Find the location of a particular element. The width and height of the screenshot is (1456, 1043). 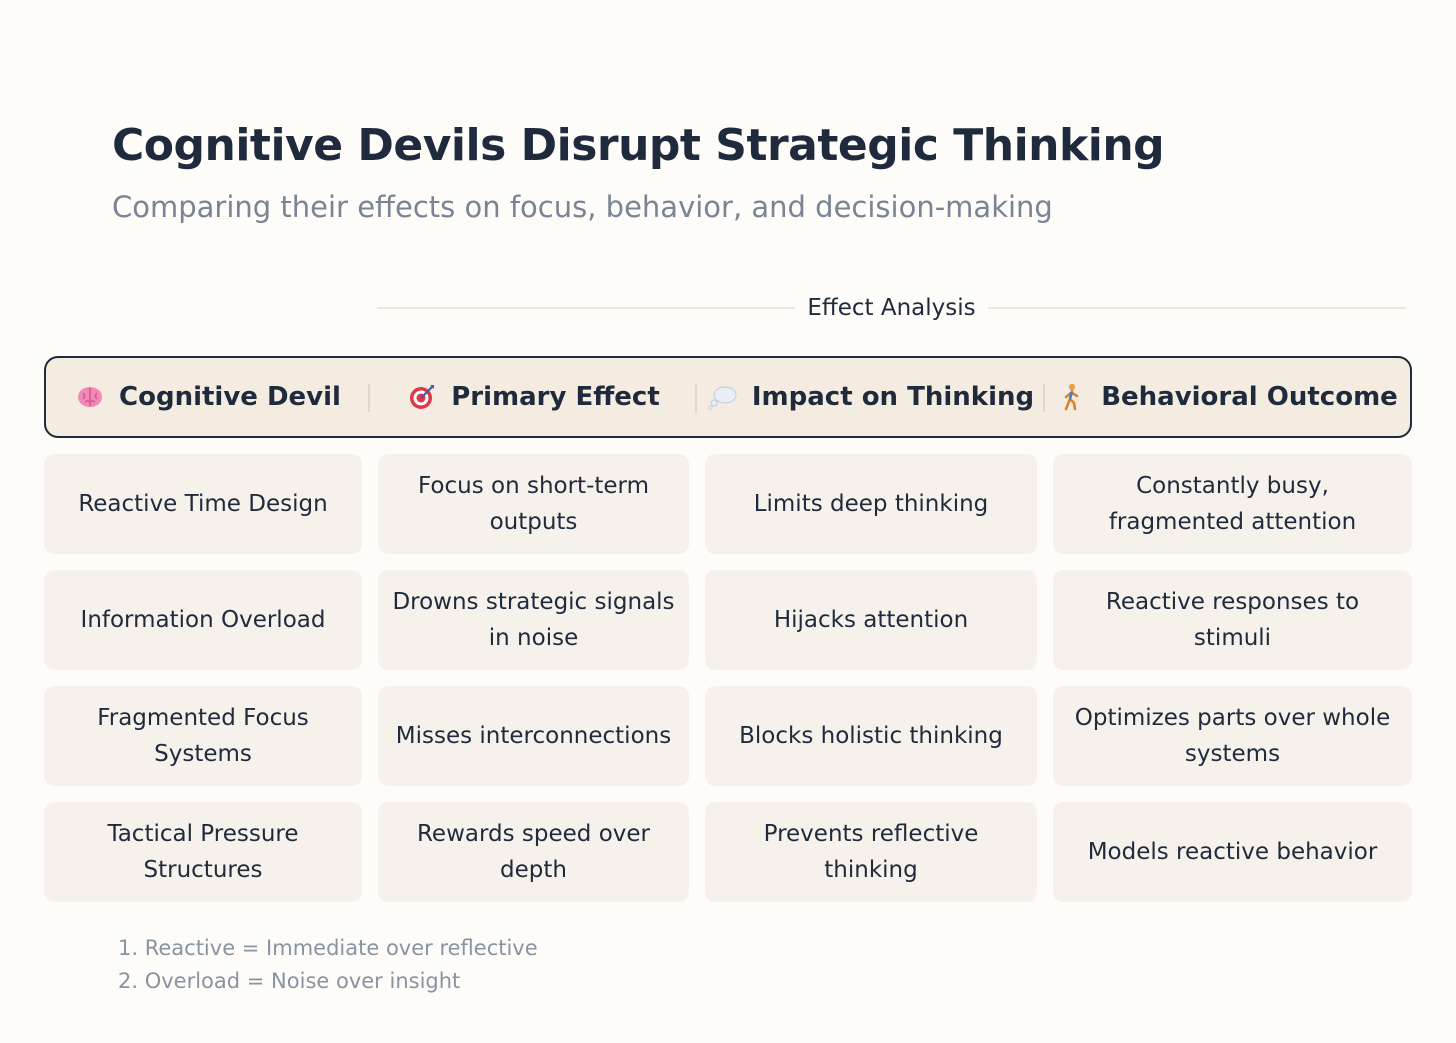

cell-primary-effect: Rewards speed over depth is located at coordinates (533, 852).